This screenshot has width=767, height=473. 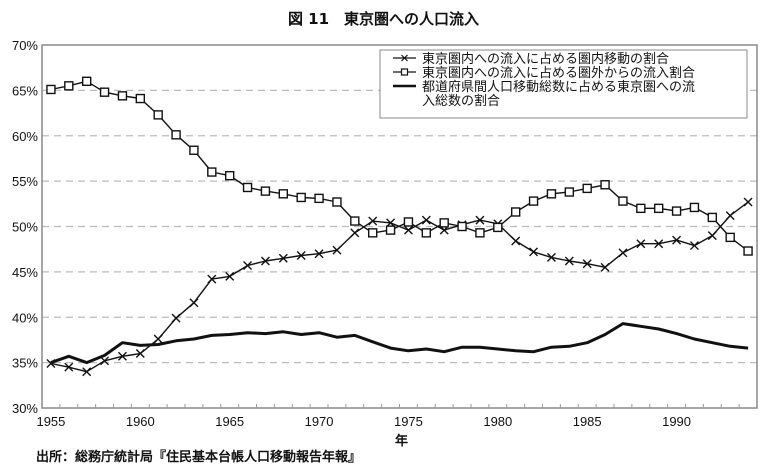 I want to click on y-tick-label: 50%, so click(x=25, y=227).